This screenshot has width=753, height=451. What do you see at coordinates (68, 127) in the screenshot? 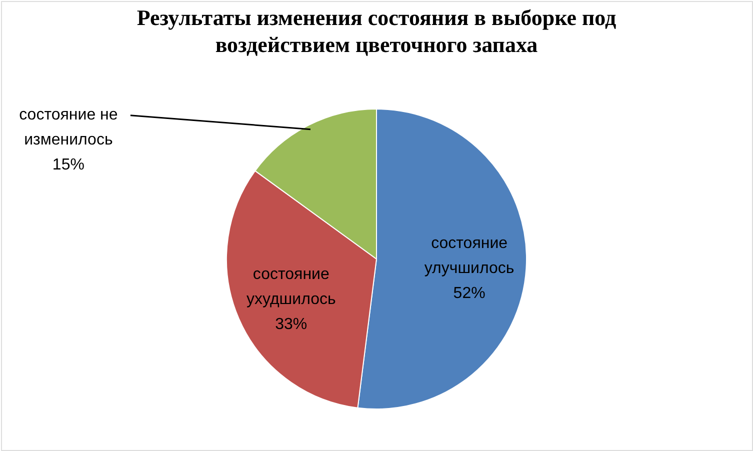
I see `slice-label: состояние не изменилось` at bounding box center [68, 127].